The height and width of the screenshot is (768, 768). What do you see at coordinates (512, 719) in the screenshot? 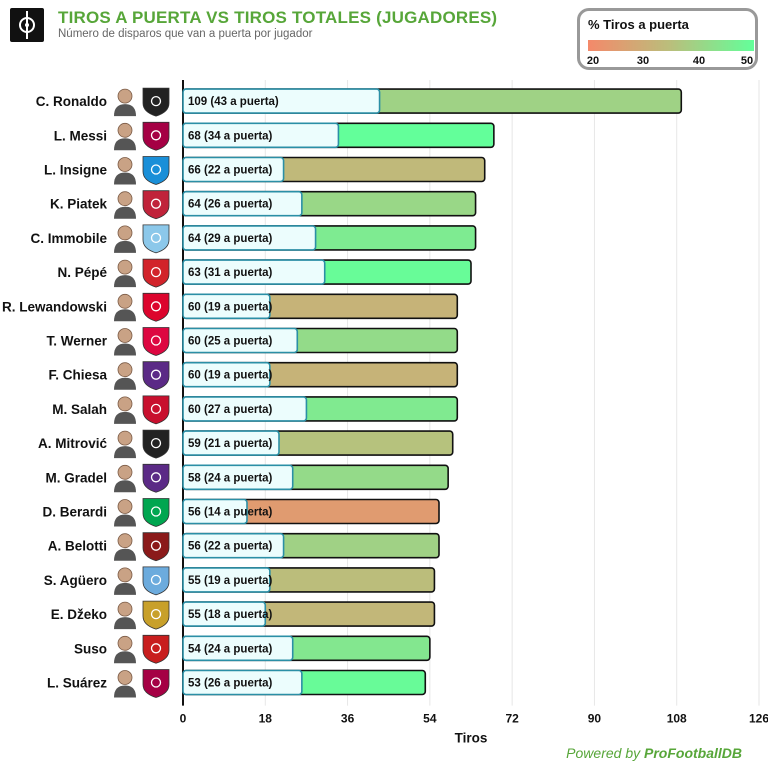
I see `x-tick-label: 72` at bounding box center [512, 719].